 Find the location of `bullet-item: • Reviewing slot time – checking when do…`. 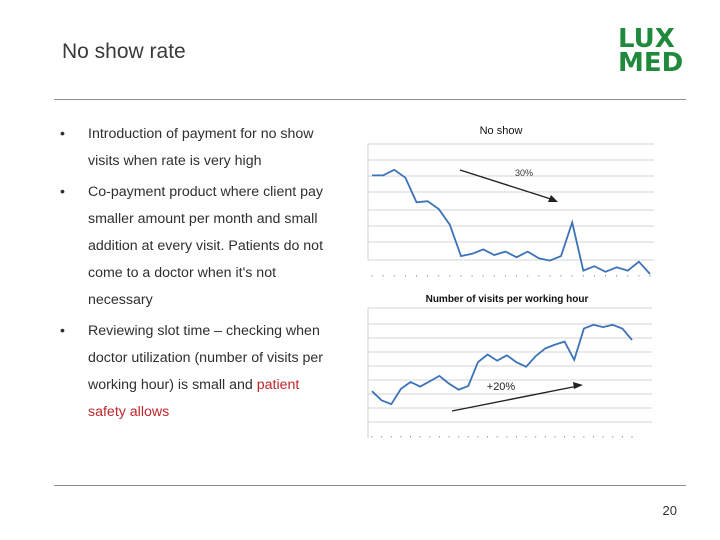

bullet-item: • Reviewing slot time – checking when do… is located at coordinates (200, 372).